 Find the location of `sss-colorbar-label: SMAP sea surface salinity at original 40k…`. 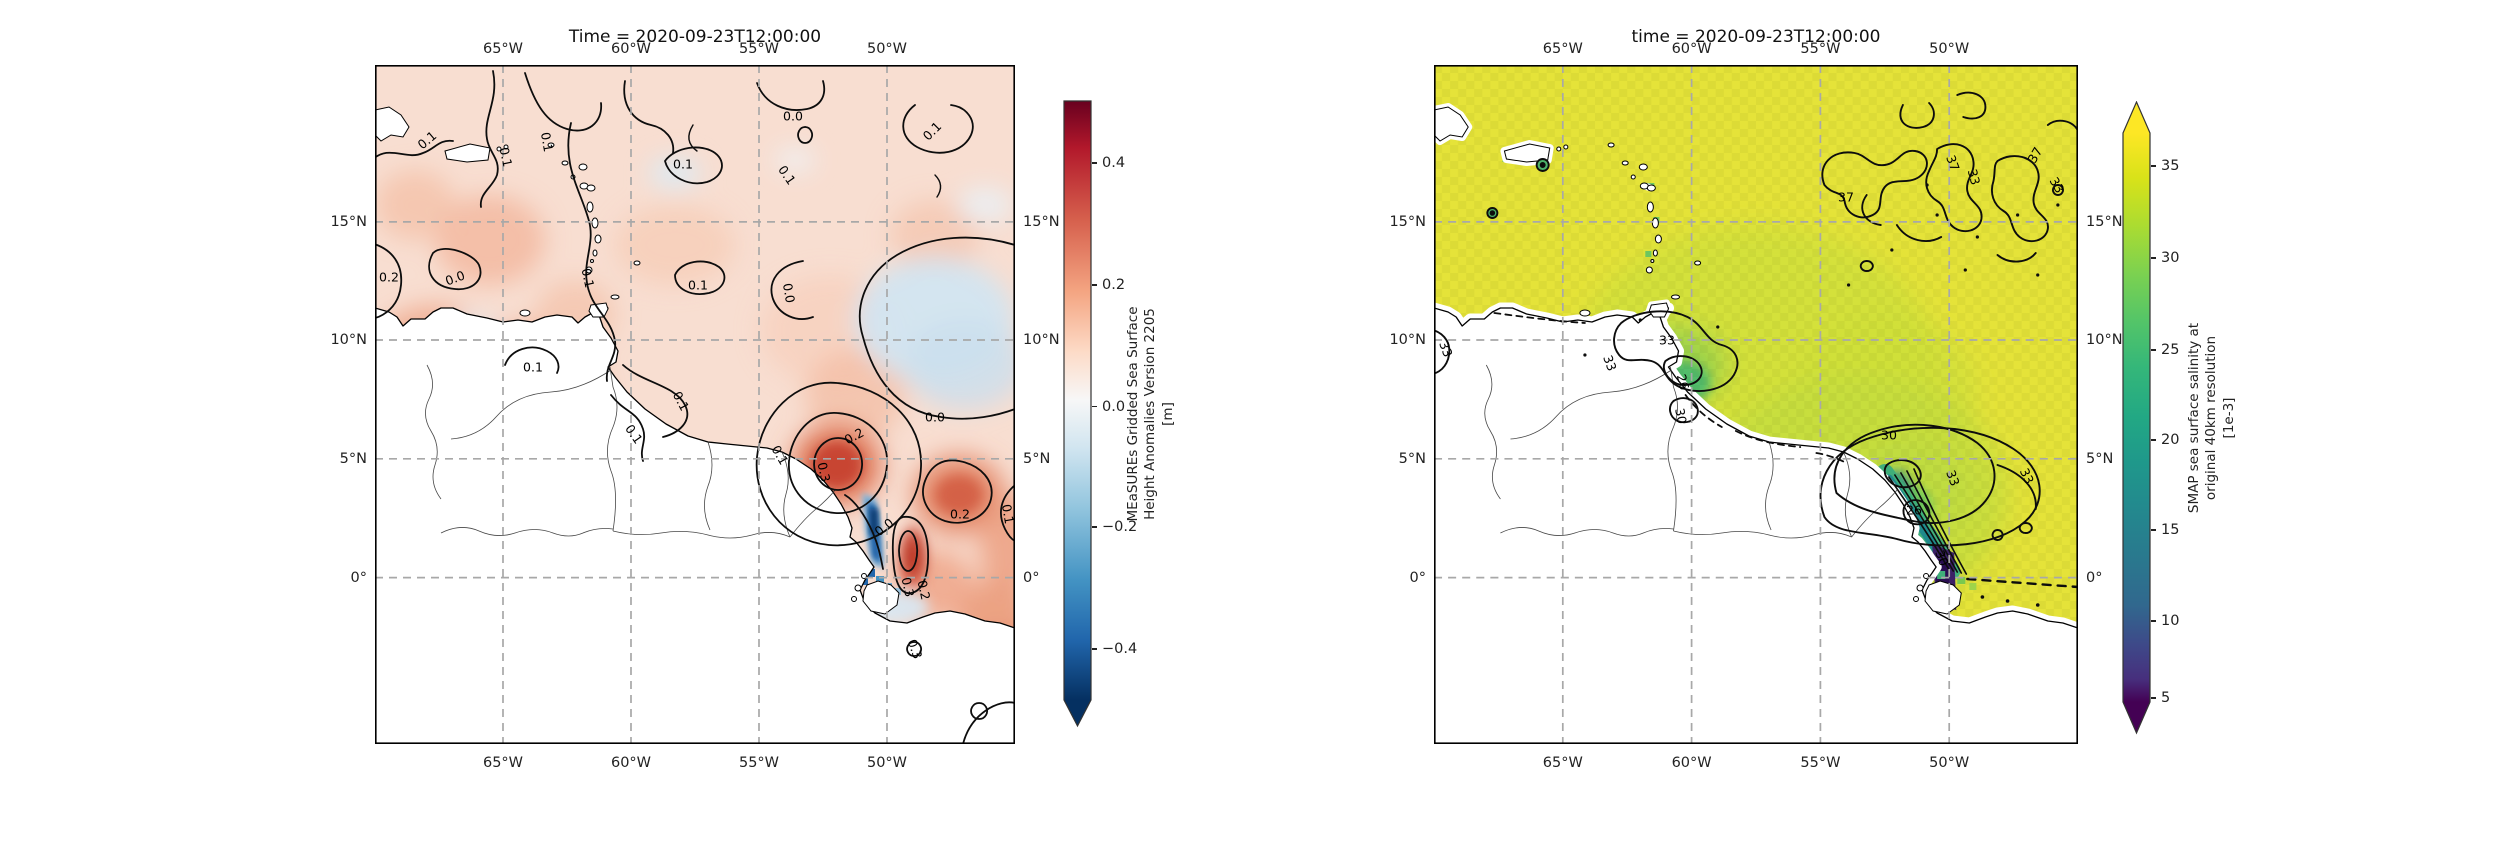

sss-colorbar-label: SMAP sea surface salinity at original 40k… is located at coordinates (2212, 418).